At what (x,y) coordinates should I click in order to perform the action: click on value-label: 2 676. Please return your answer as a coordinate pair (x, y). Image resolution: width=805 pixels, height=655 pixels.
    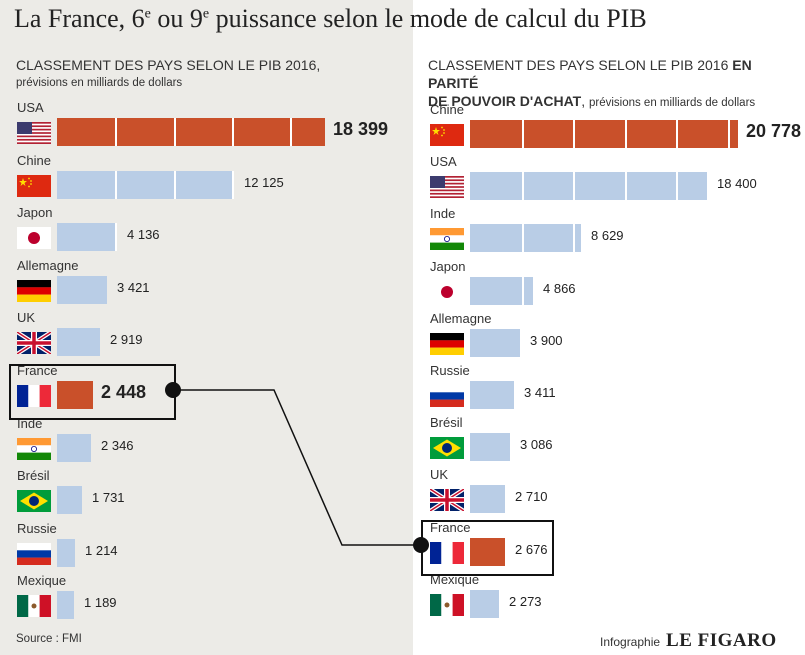
    Looking at the image, I should click on (531, 549).